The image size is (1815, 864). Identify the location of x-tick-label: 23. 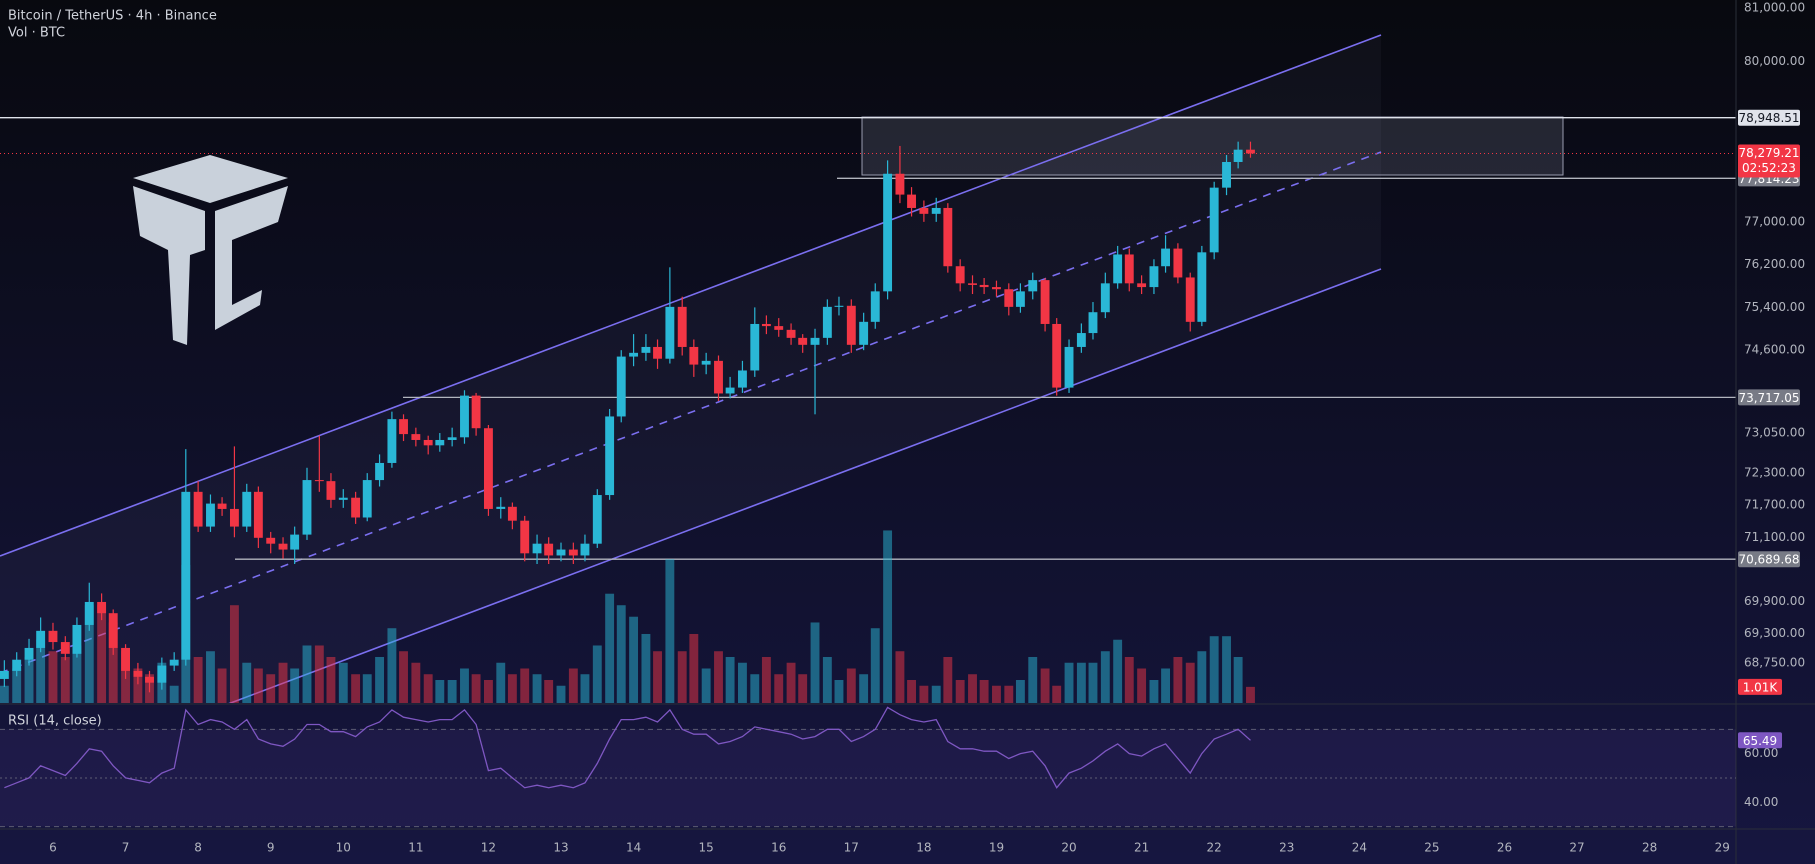
(1286, 848).